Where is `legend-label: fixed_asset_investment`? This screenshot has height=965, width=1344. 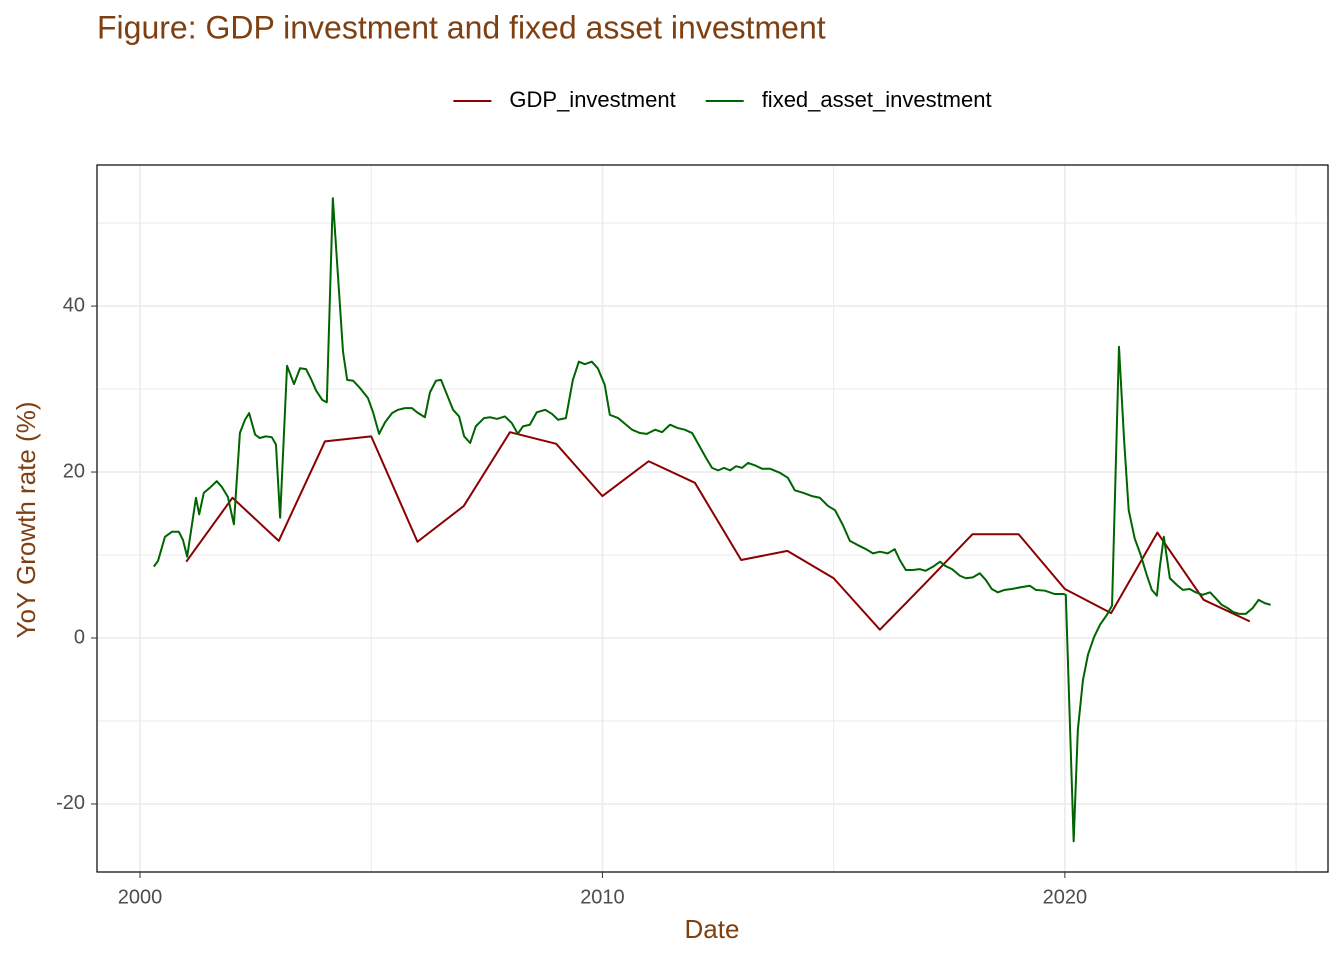 legend-label: fixed_asset_investment is located at coordinates (877, 99).